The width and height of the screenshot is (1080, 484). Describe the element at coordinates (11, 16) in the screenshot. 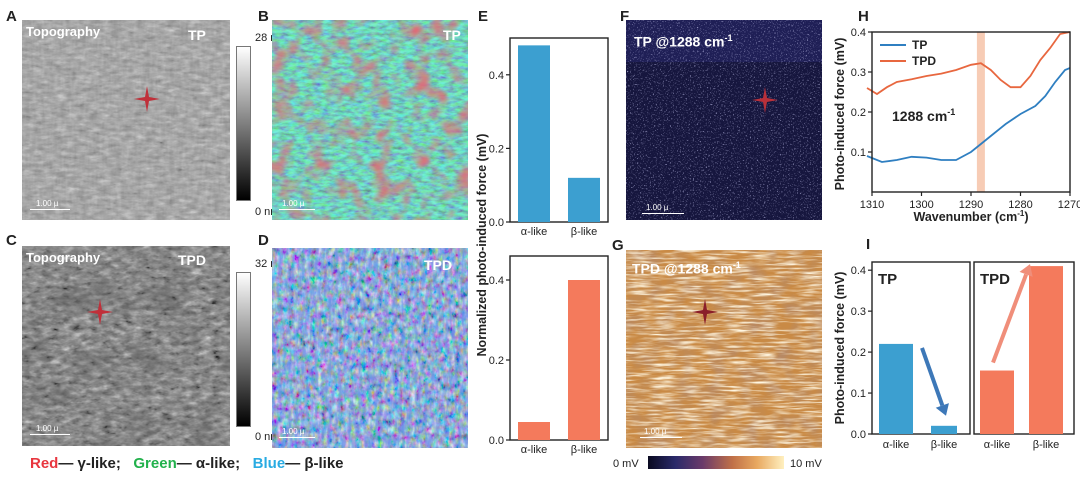

I see `panel-label-a: A` at that location.